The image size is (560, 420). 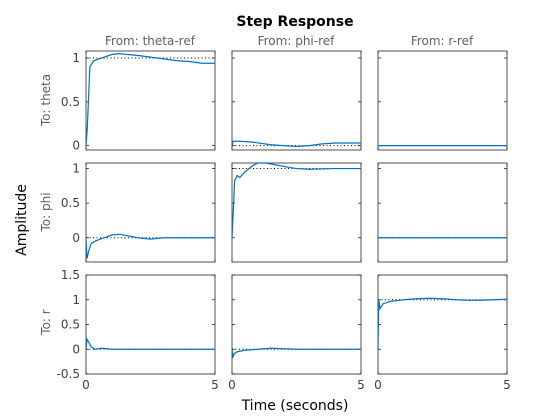 I want to click on output-label-phi: To: phi, so click(x=46, y=212).